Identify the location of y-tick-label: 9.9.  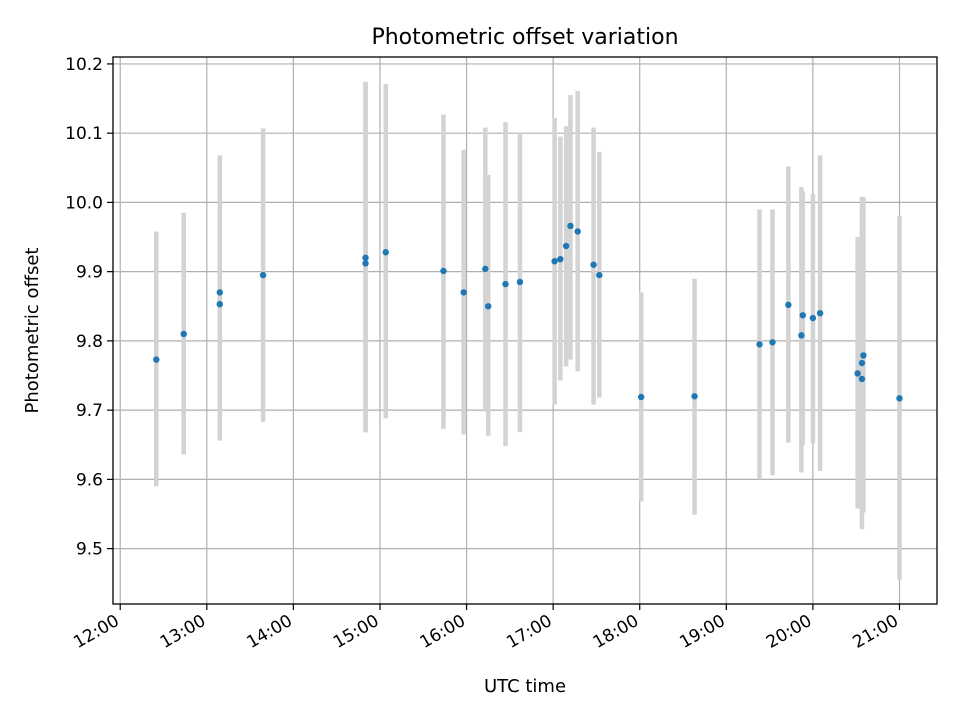
(89, 273).